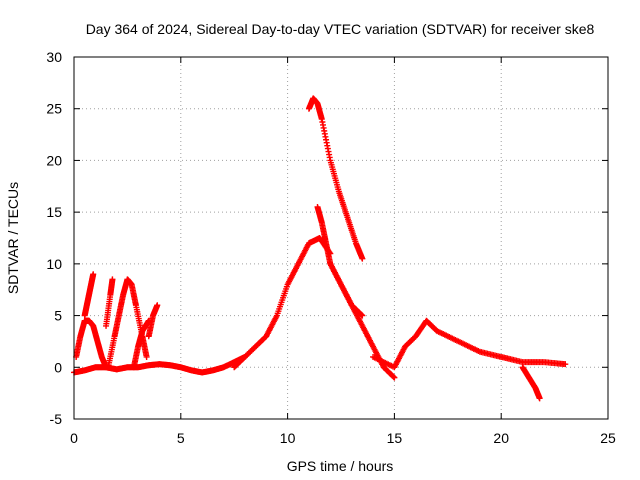  I want to click on y-tick-label: 20, so click(54, 160).